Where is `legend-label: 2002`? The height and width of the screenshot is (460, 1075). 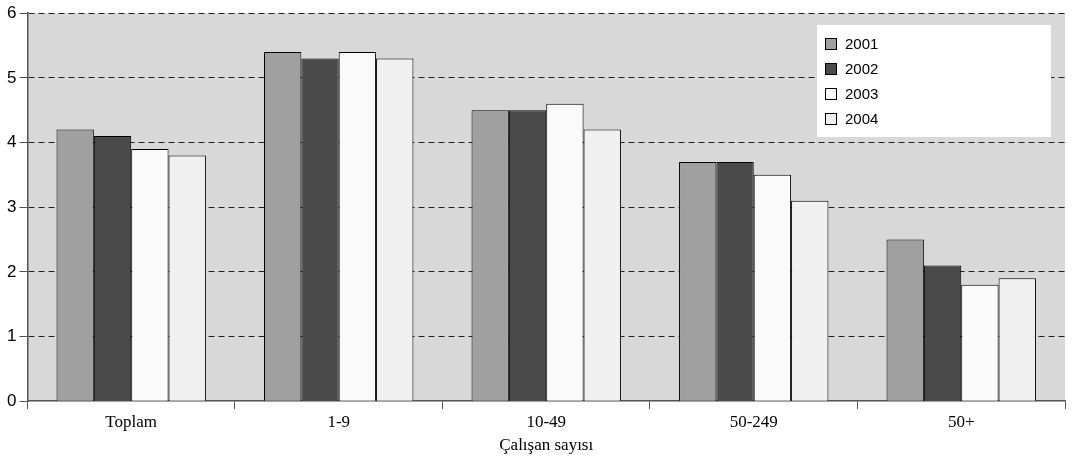
legend-label: 2002 is located at coordinates (862, 69).